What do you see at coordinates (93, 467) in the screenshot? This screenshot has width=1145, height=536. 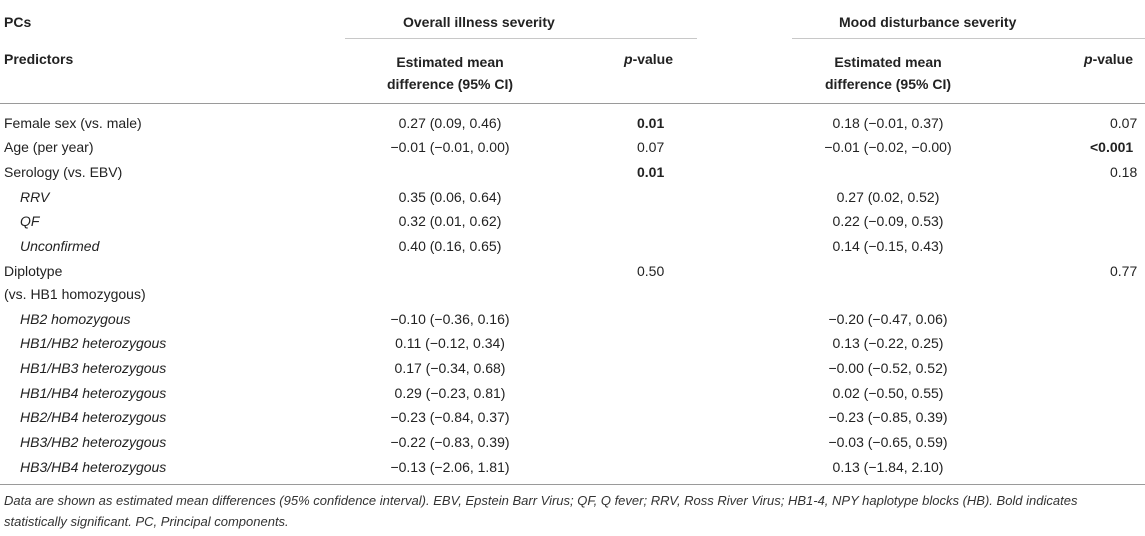 I see `row-label: HB3/HB4 heterozygous` at bounding box center [93, 467].